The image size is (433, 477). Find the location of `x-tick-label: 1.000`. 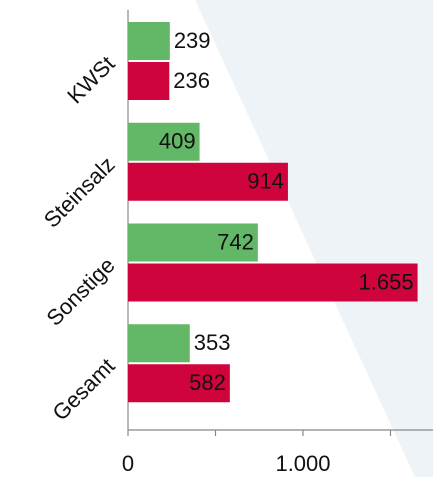

x-tick-label: 1.000 is located at coordinates (302, 463).